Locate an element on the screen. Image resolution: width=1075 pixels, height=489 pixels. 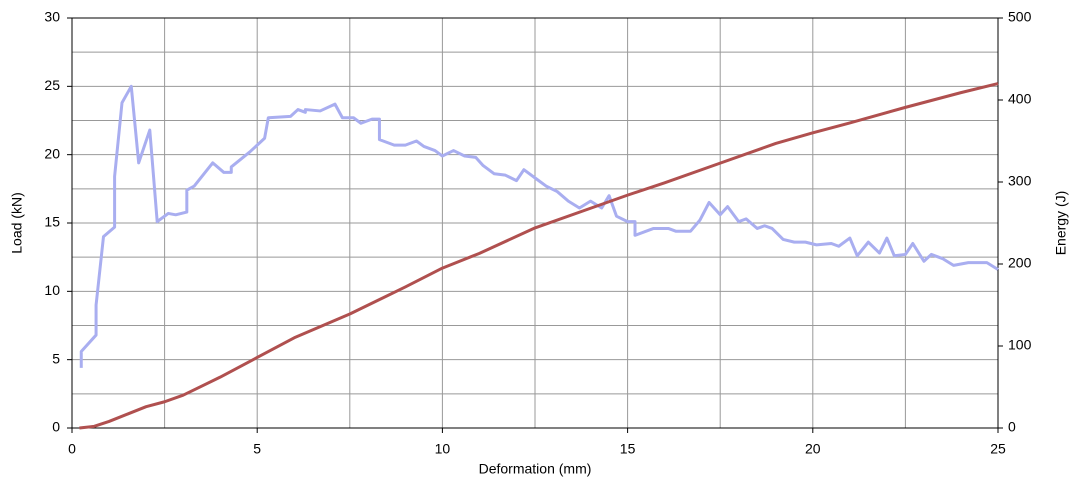
y-tick-label: 5 is located at coordinates (56, 358).